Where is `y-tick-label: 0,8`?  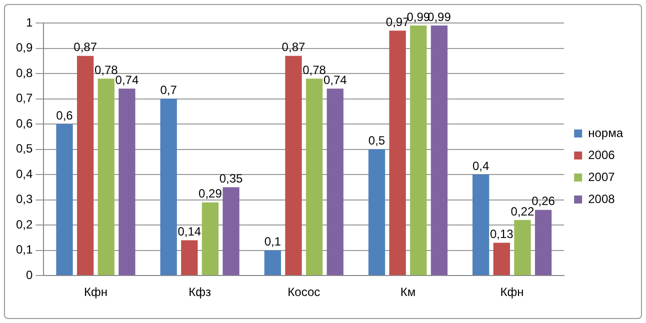 y-tick-label: 0,8 is located at coordinates (24, 73).